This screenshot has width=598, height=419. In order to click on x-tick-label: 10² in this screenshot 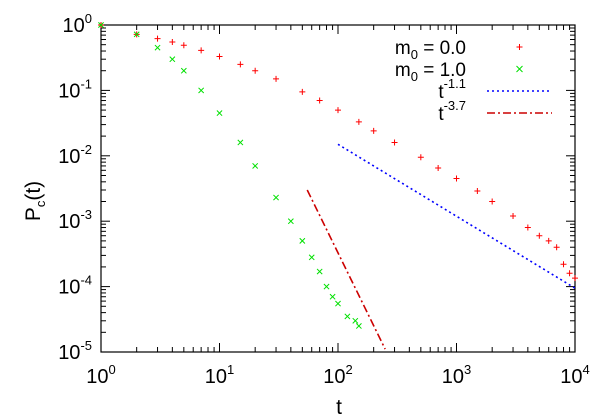, I will do `click(337, 375)`.